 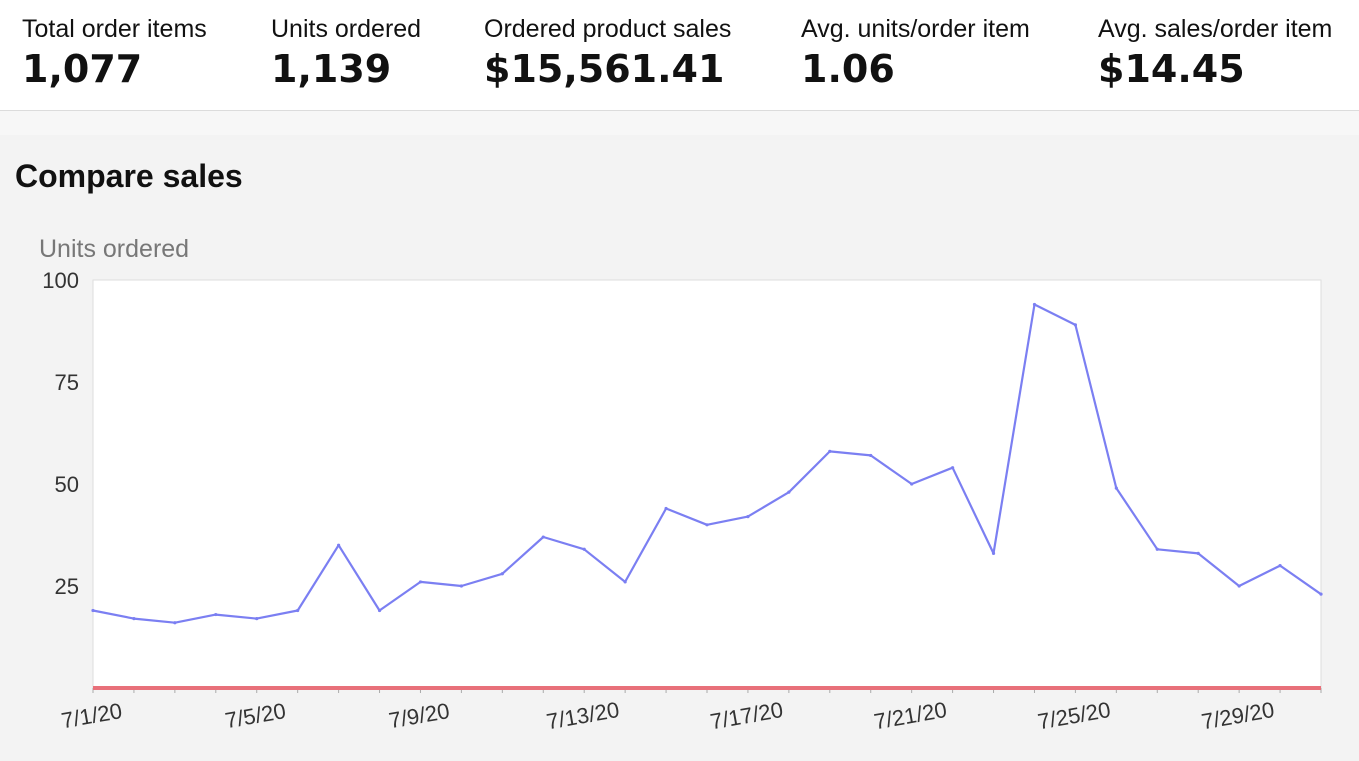 I want to click on x-tick-label: 7/29/20, so click(x=1238, y=715).